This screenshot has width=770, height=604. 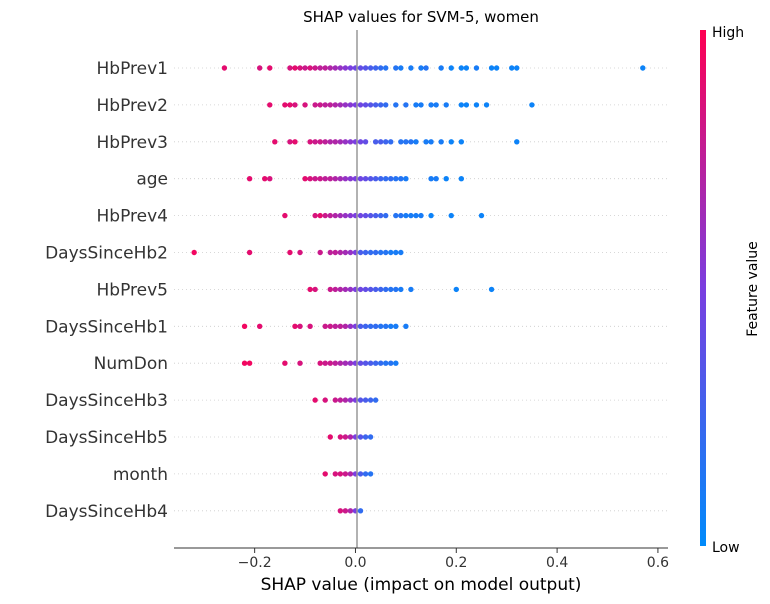 I want to click on feature-label: HbPrev3, so click(x=132, y=143).